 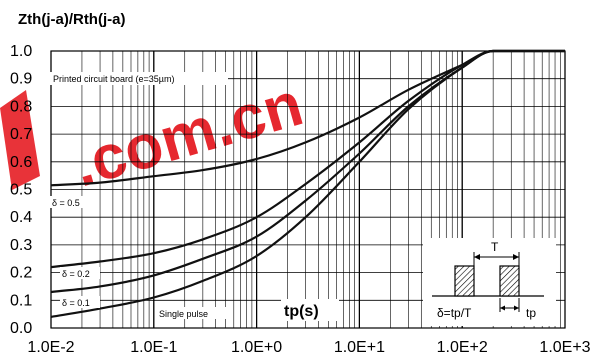 I want to click on label-bg-d01, so click(x=80, y=302).